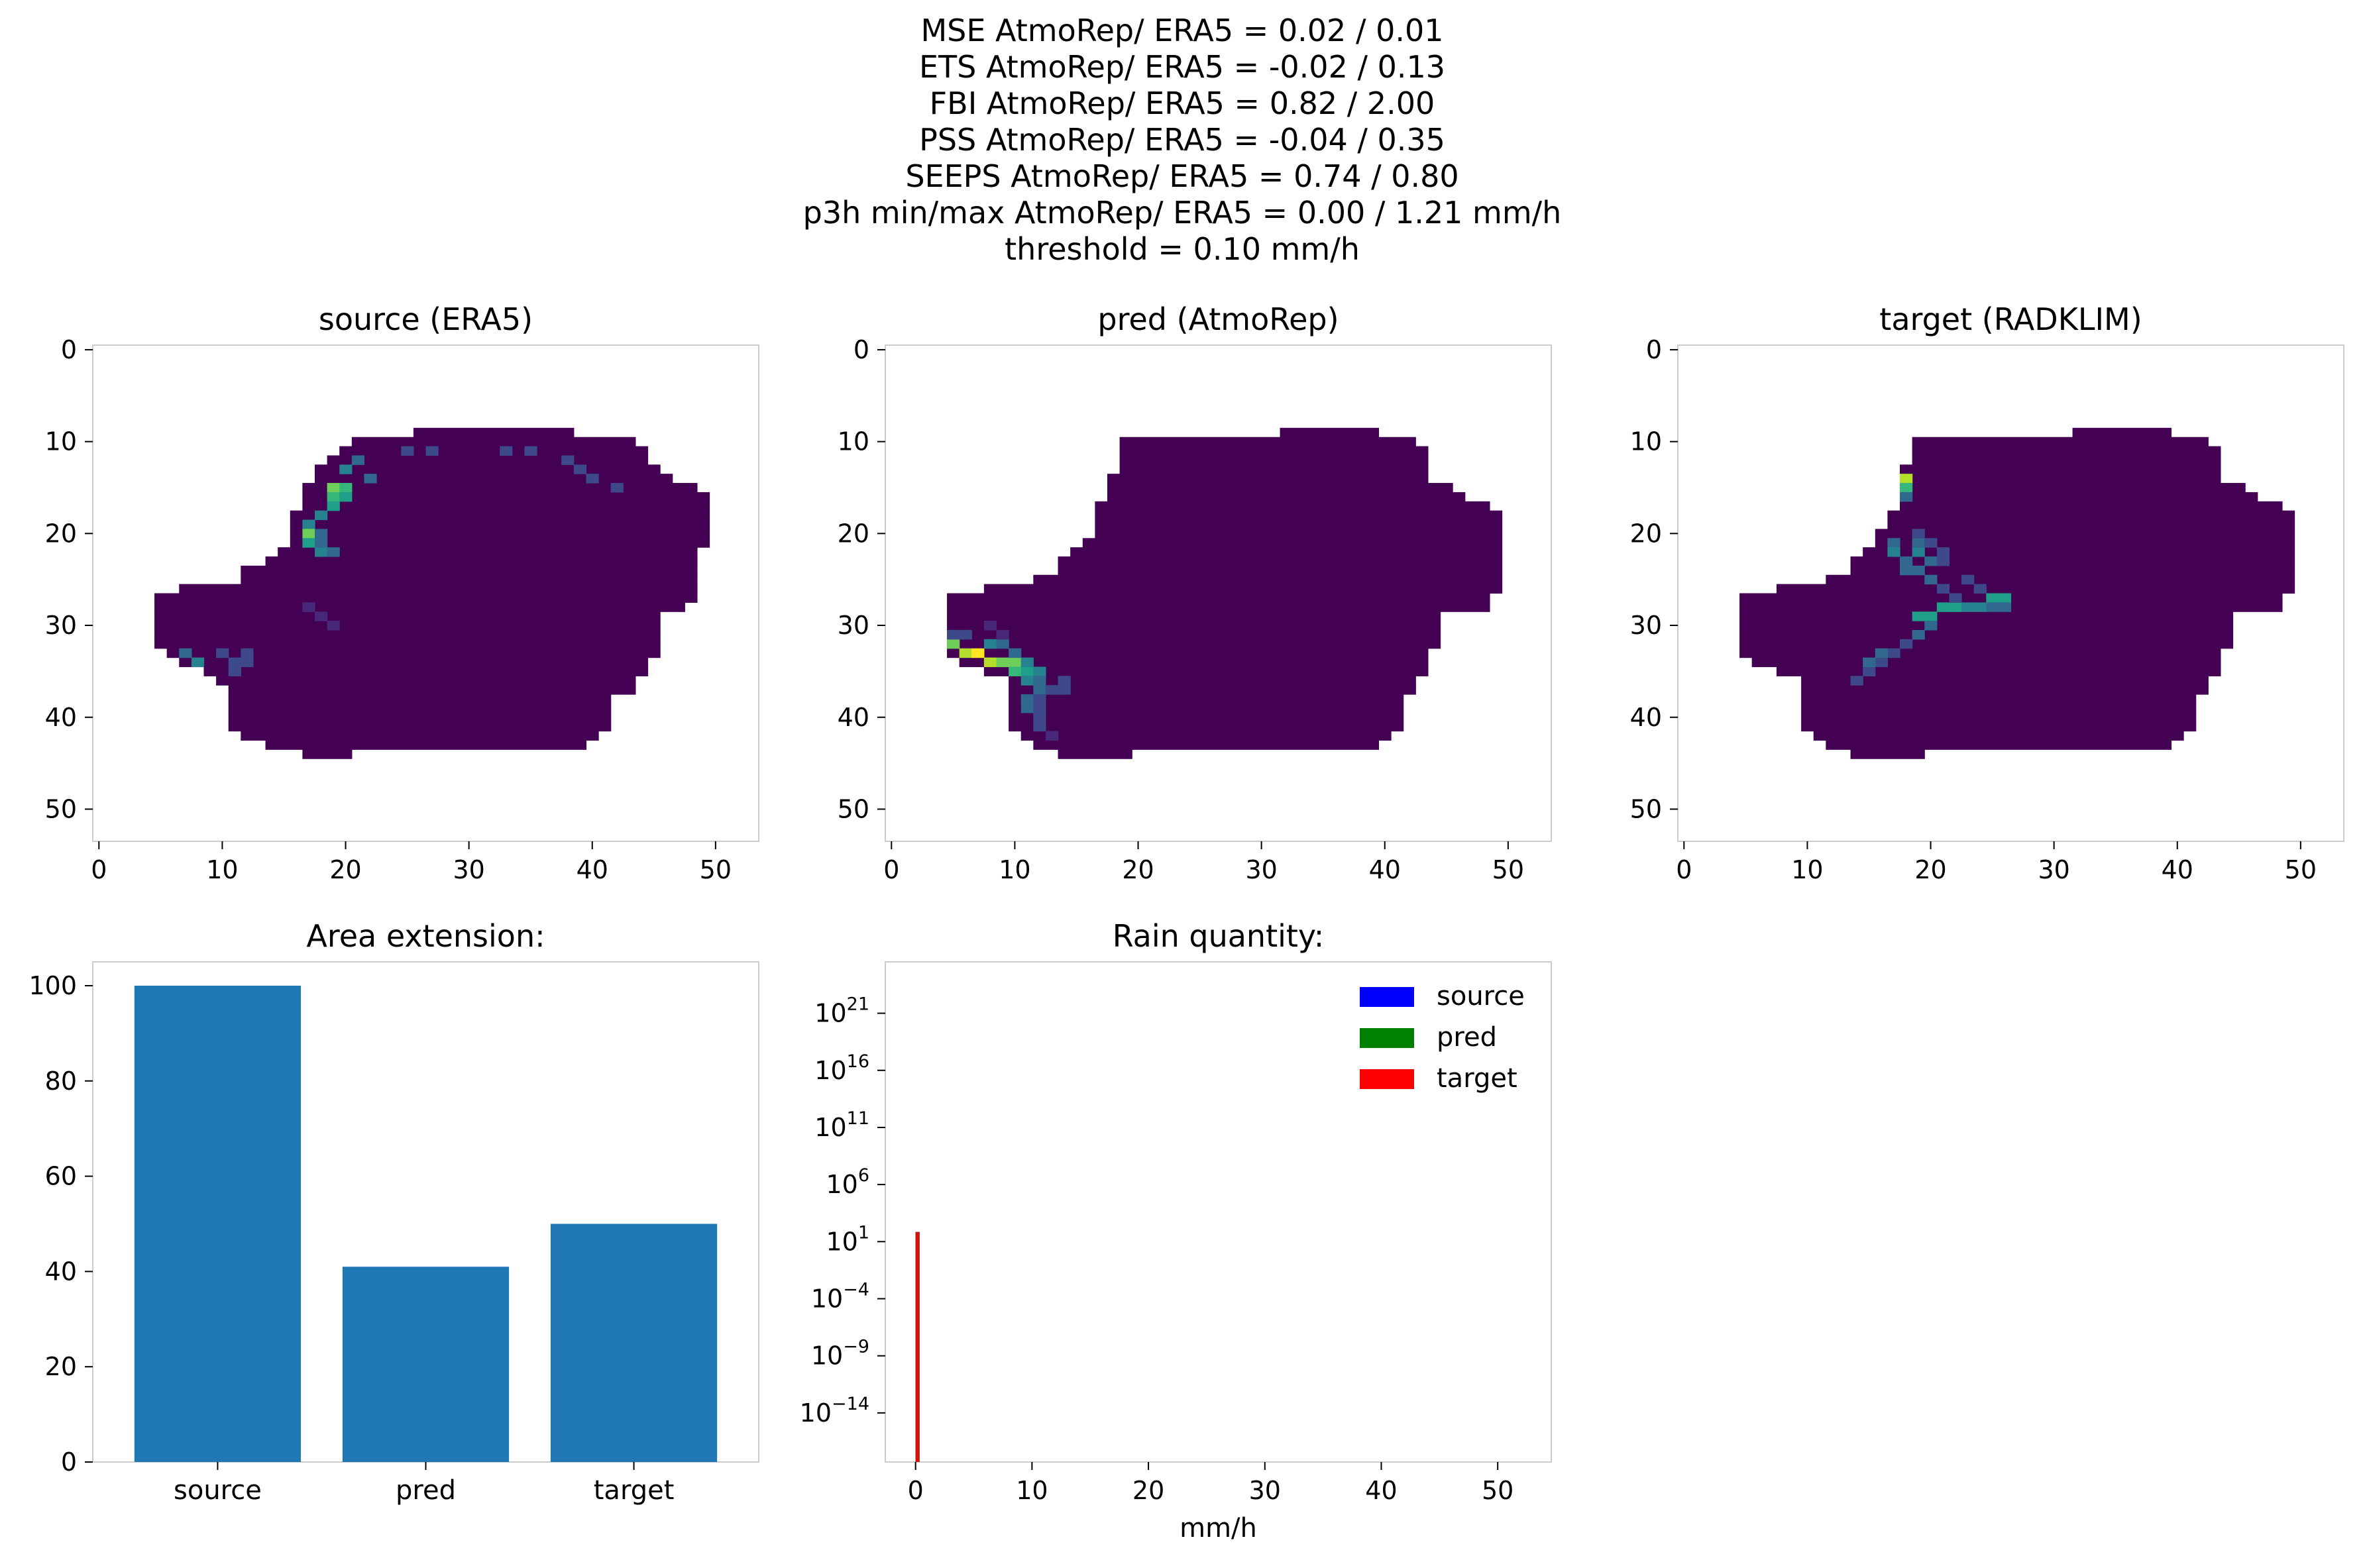 Image resolution: width=2365 pixels, height=1568 pixels. I want to click on heatmap-cells, so click(1225, 593).